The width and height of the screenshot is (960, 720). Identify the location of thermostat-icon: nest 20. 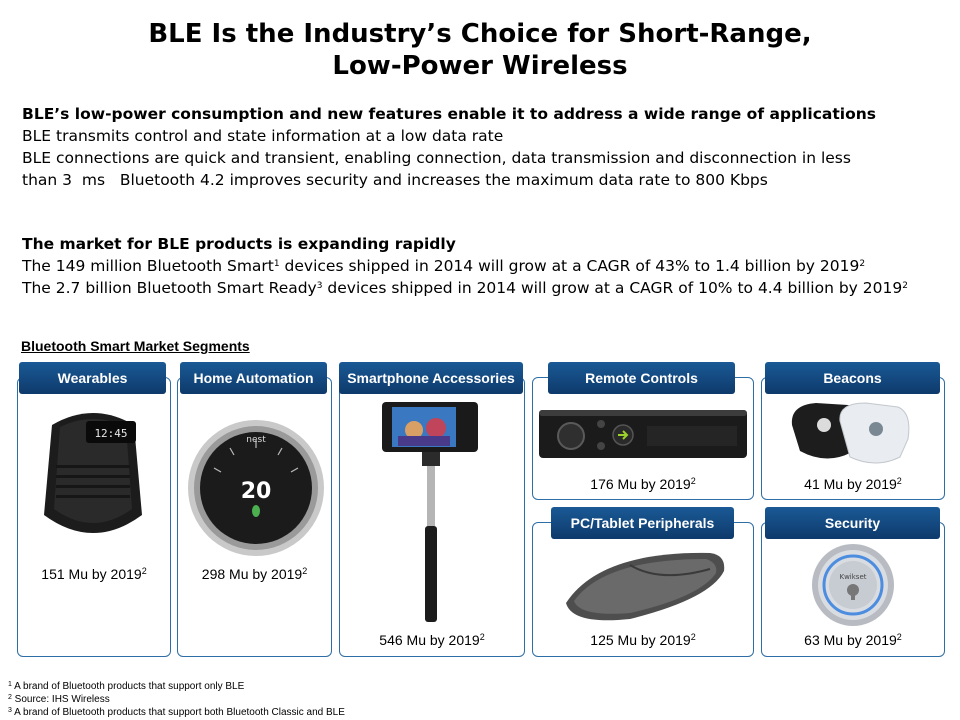
(256, 488).